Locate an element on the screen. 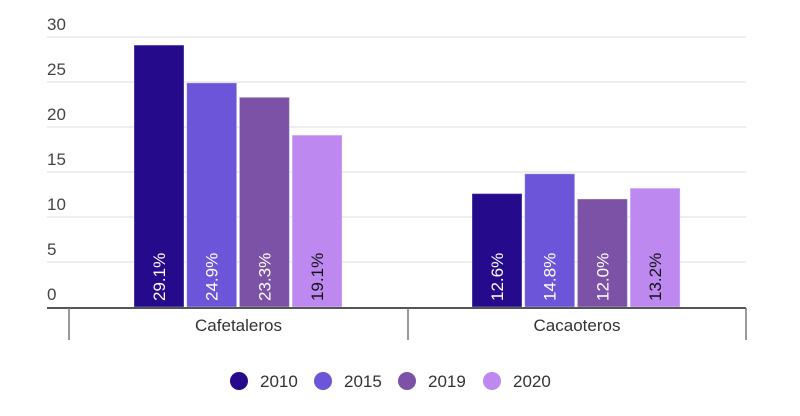 Image resolution: width=800 pixels, height=416 pixels. legend-item-2020: 2020 is located at coordinates (517, 381).